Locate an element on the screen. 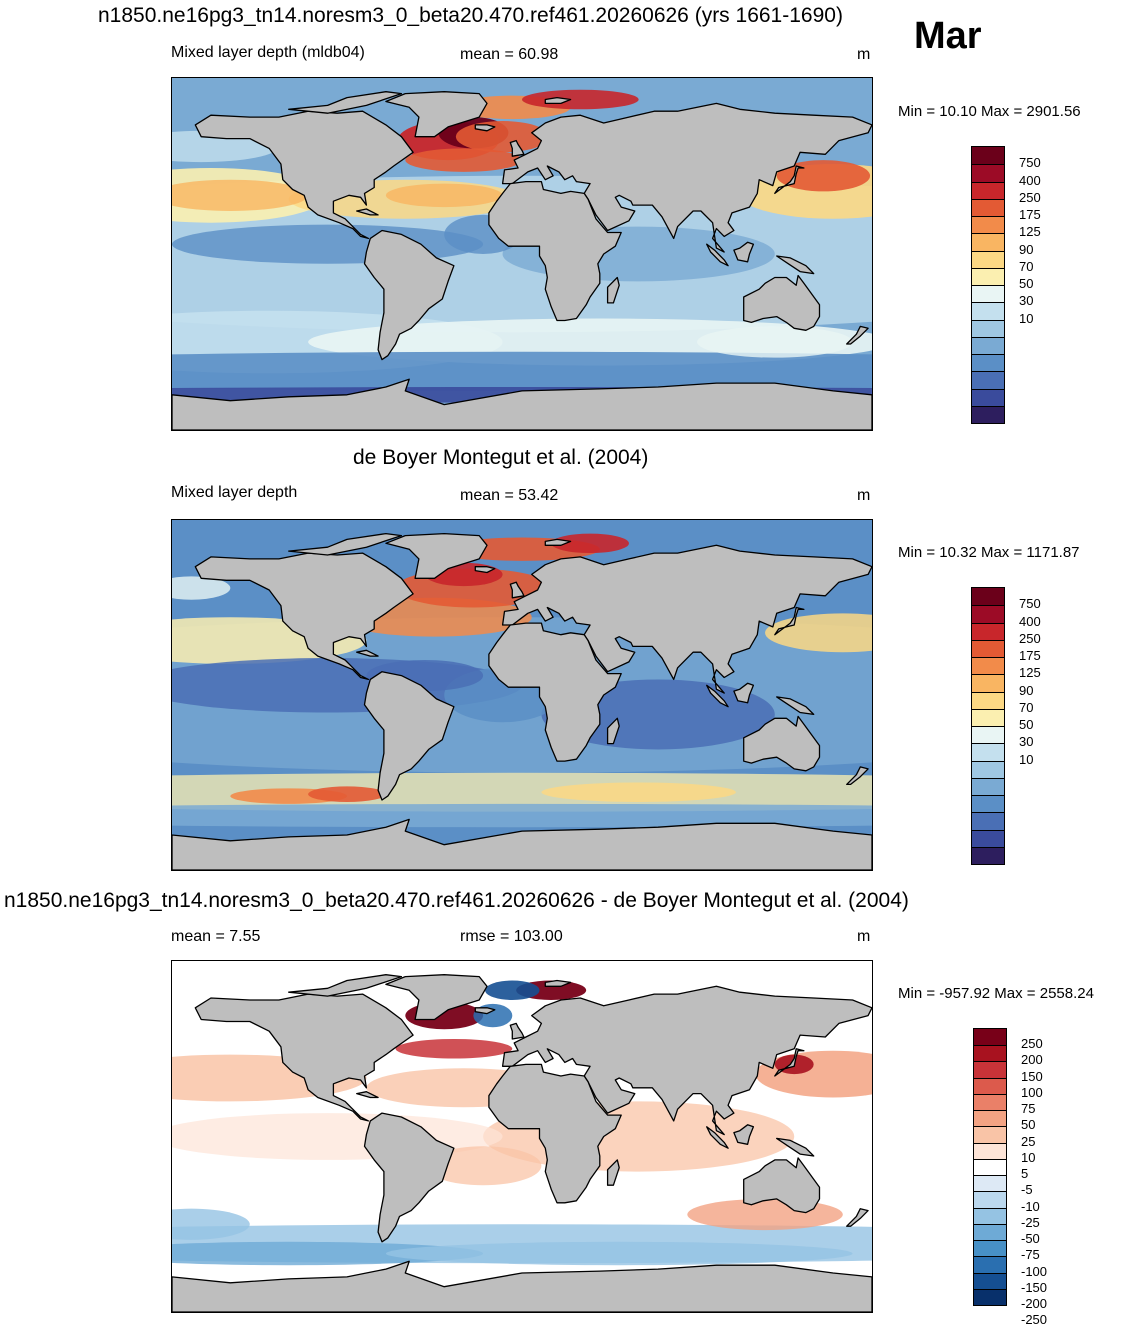 The height and width of the screenshot is (1327, 1129). panel2-colorbar is located at coordinates (988, 726).